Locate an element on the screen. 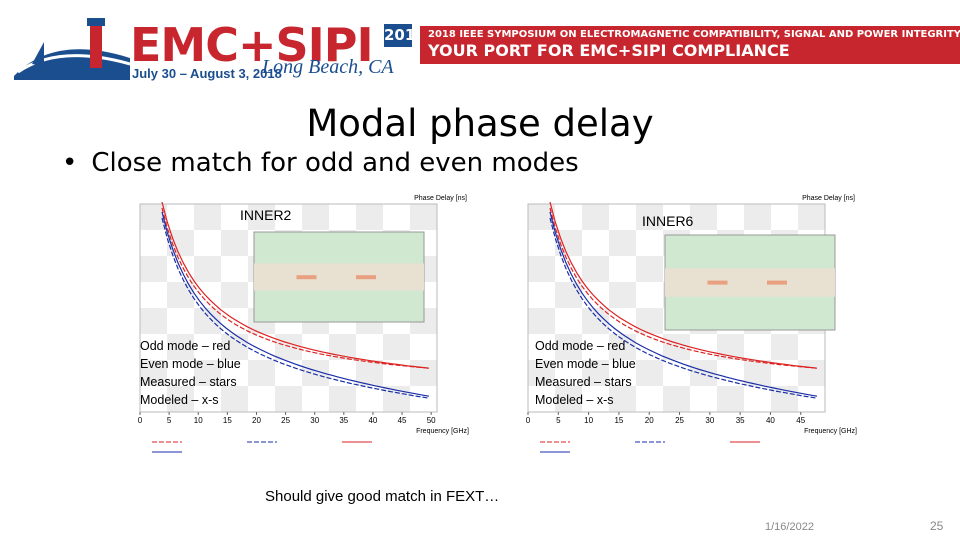 This screenshot has height=540, width=960. lighthouse-logo is located at coordinates (72, 49).